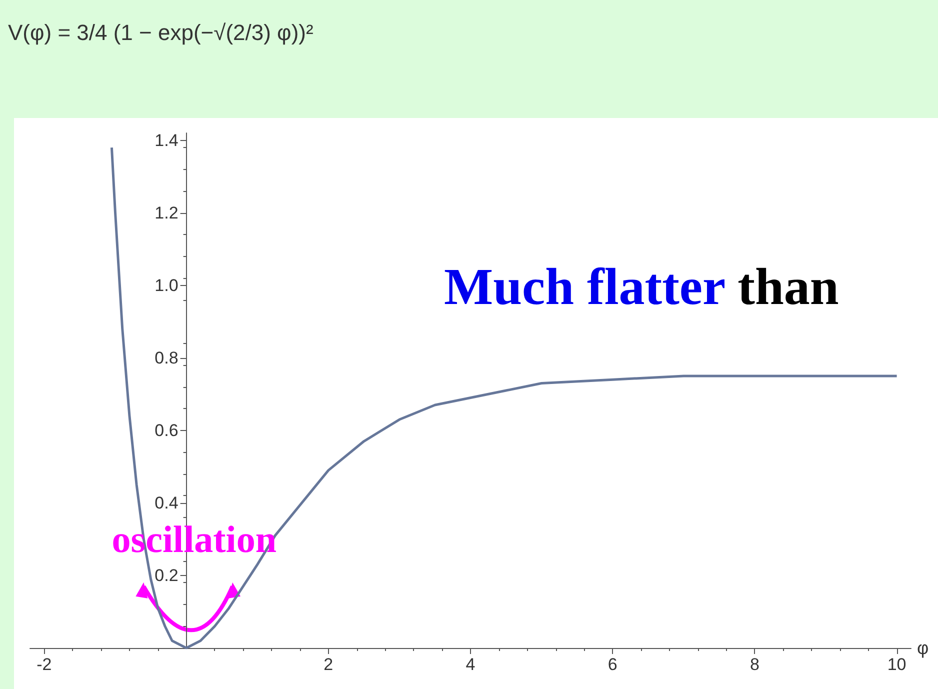 This screenshot has width=938, height=689. Describe the element at coordinates (166, 140) in the screenshot. I see `y-tick-label: 1.4` at that location.